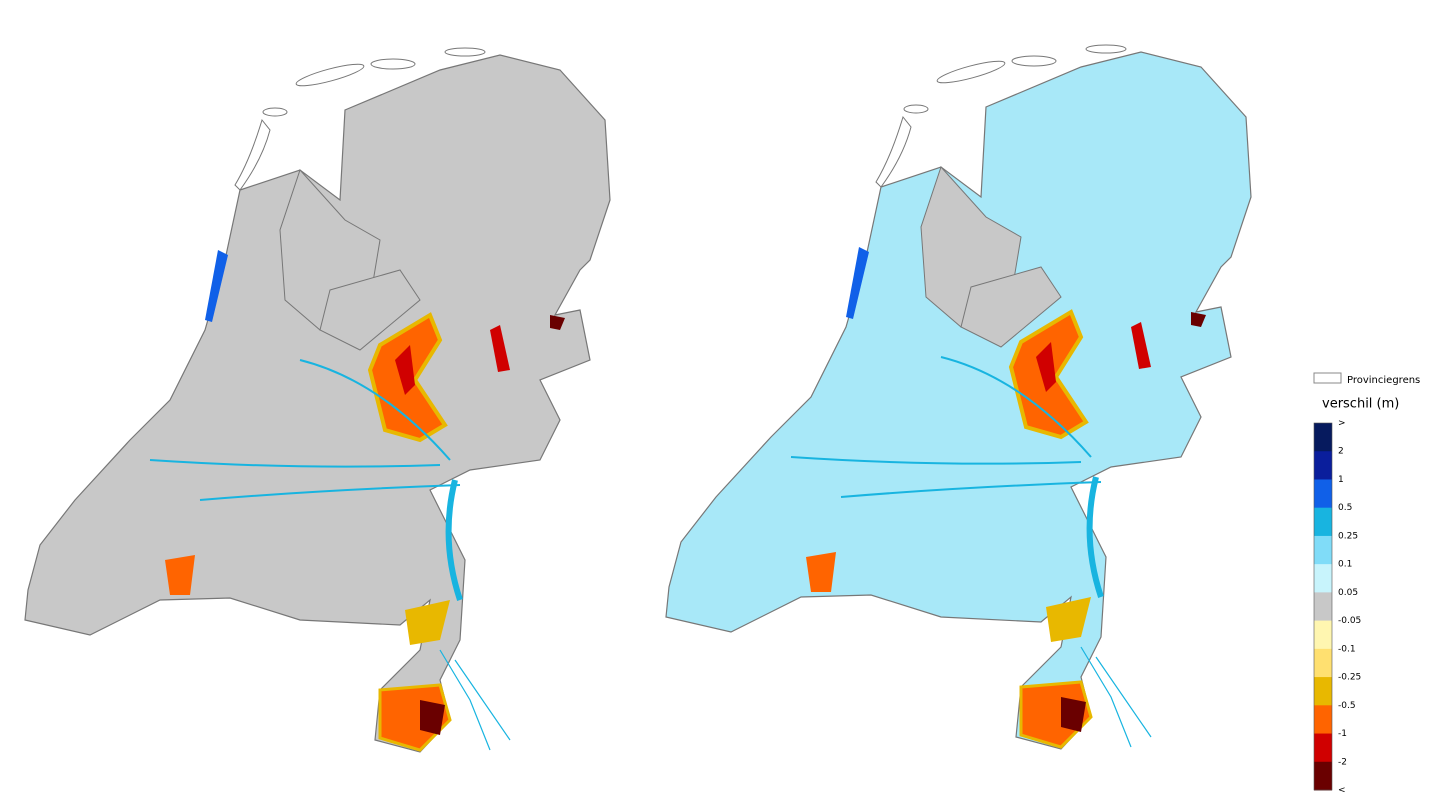  I want to click on color-bar-label: 1, so click(1341, 480).